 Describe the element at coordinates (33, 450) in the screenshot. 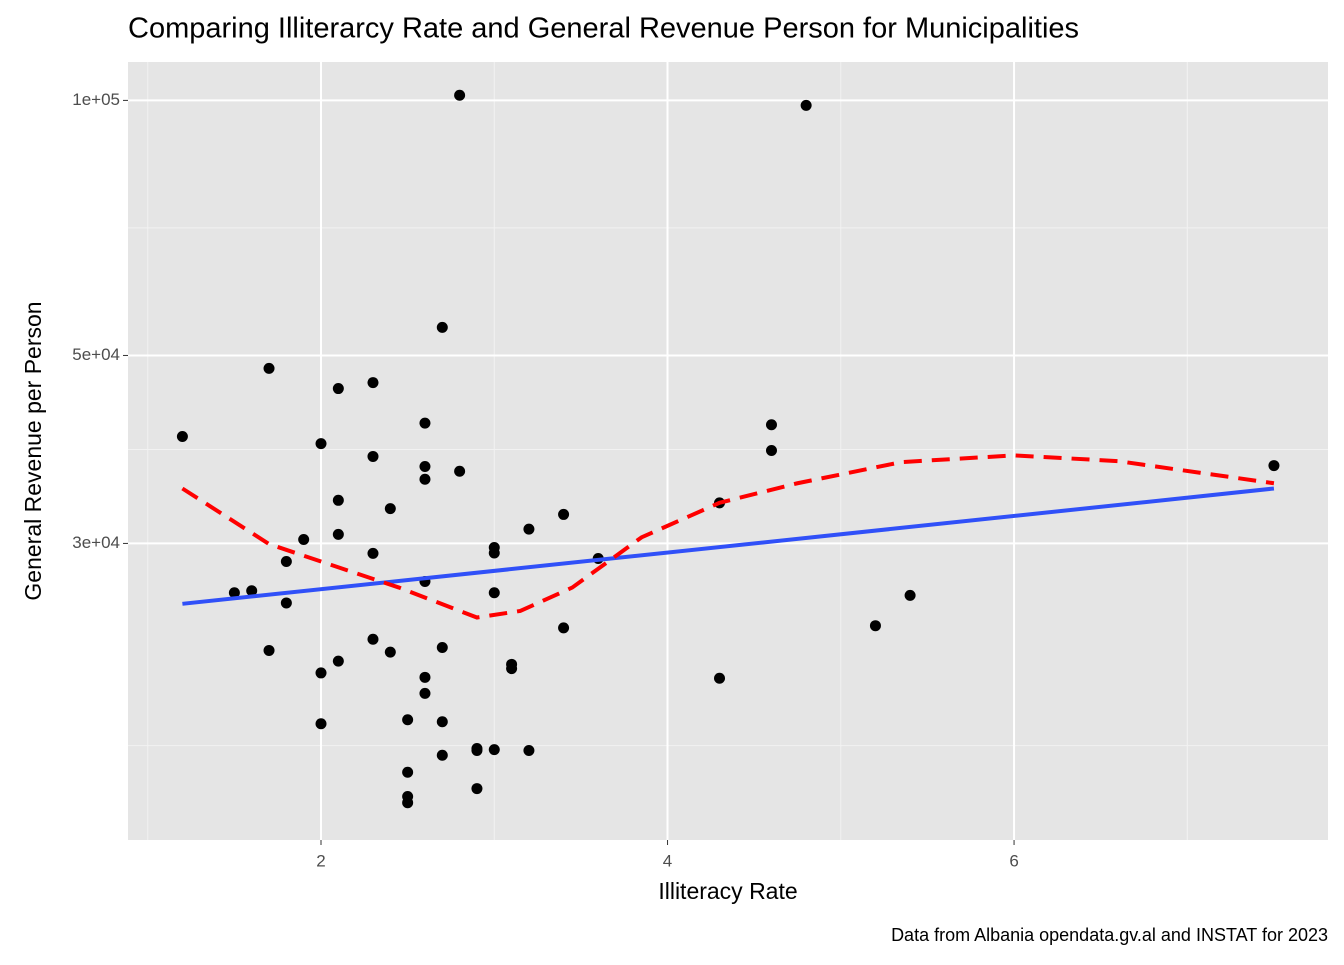

I see `y-axis-title: General Revenue per Person` at that location.